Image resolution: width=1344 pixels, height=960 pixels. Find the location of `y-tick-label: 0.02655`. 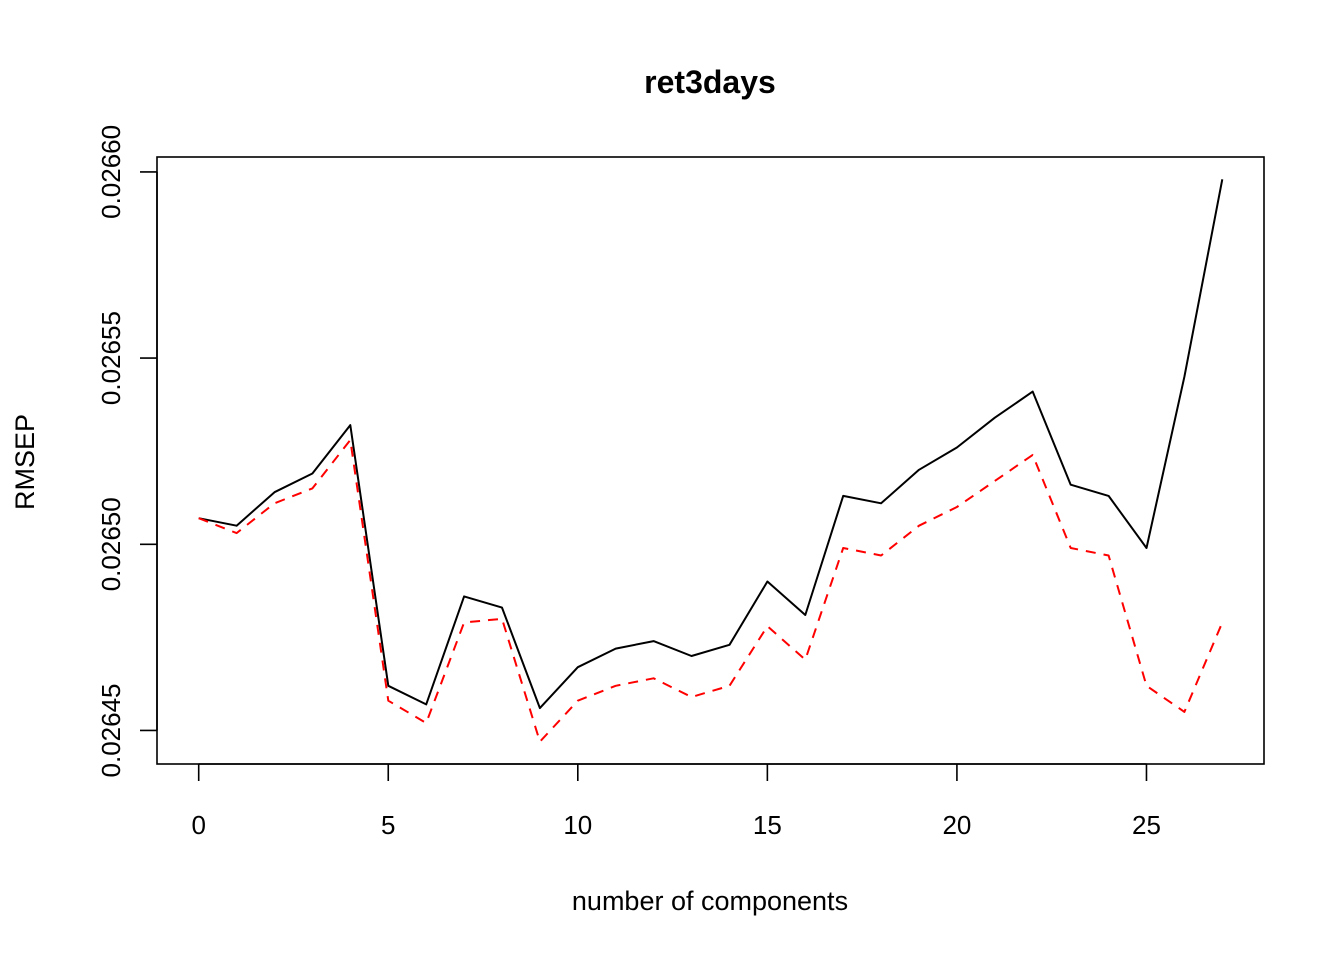

y-tick-label: 0.02655 is located at coordinates (111, 358).